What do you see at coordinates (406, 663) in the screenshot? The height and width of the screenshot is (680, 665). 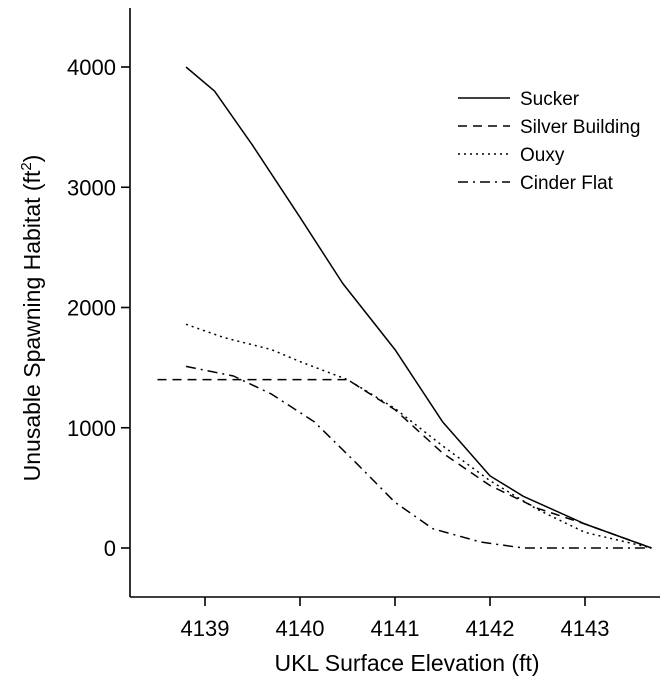 I see `x-axis-title: UKL Surface Elevation (ft)` at bounding box center [406, 663].